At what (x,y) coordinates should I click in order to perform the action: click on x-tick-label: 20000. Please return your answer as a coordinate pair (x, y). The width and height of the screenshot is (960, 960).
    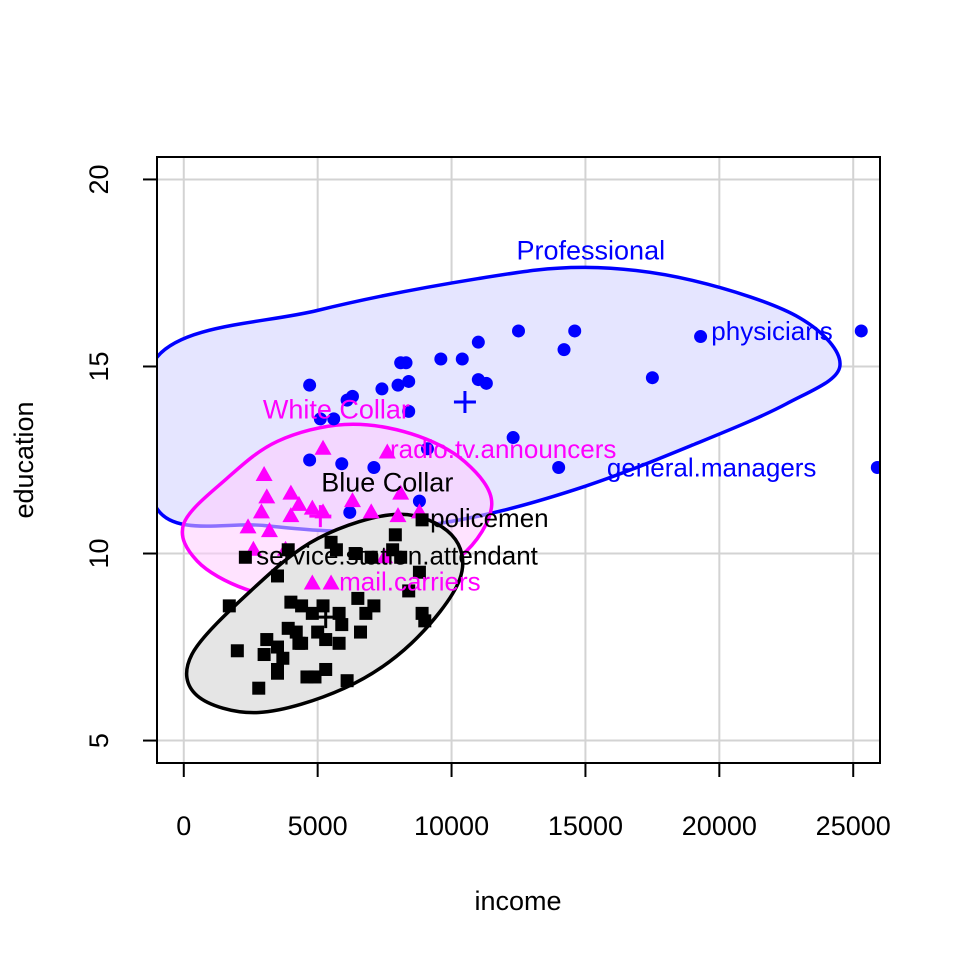
    Looking at the image, I should click on (719, 826).